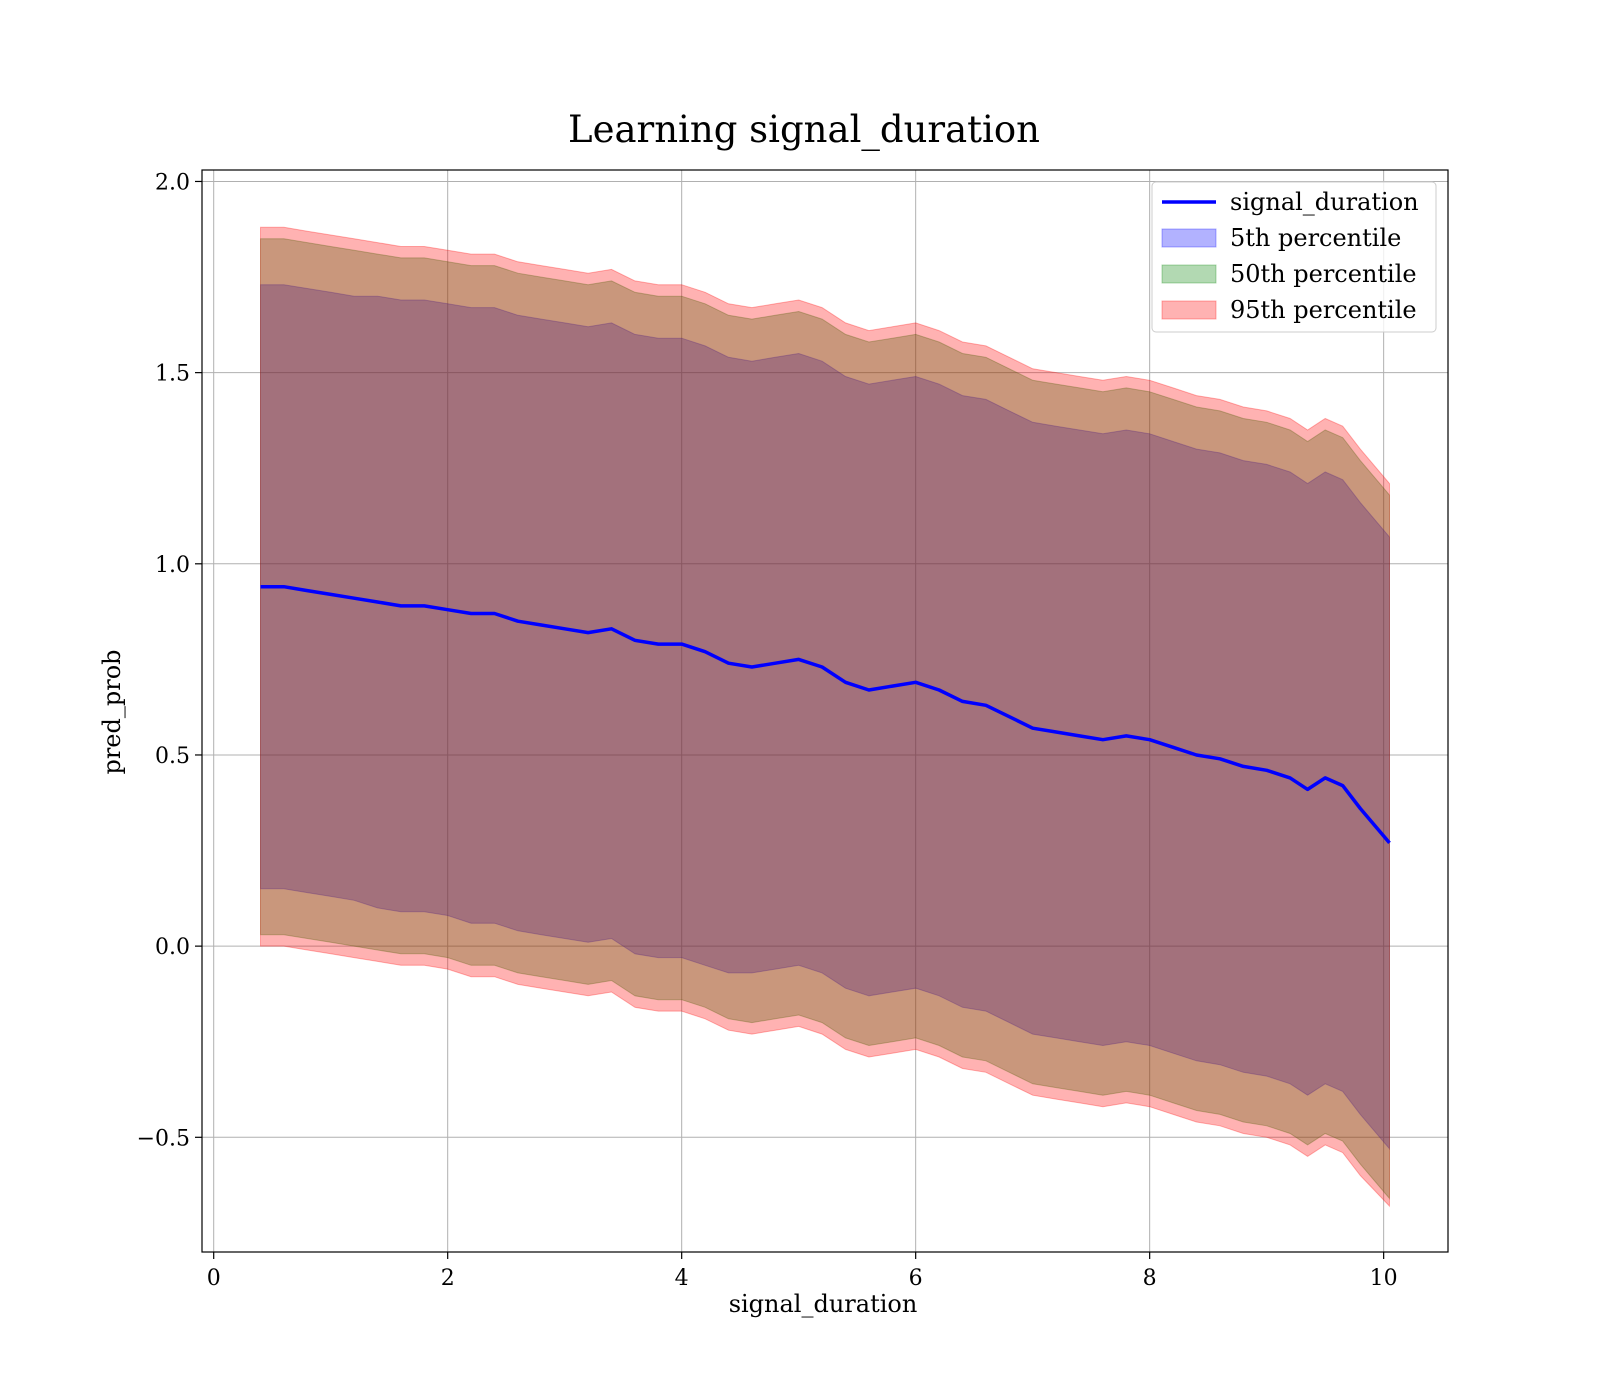 The image size is (1600, 1400). I want to click on legend-box, so click(1294, 257).